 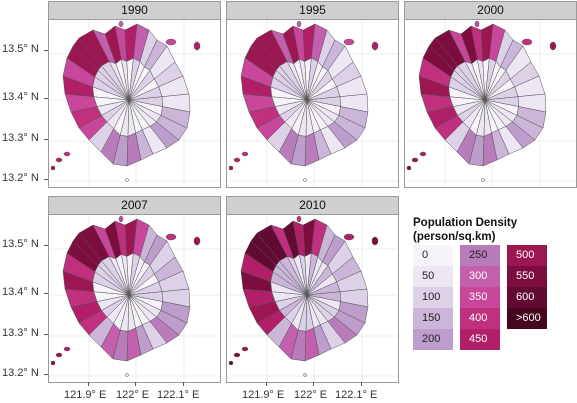 I want to click on map-panel-2000: 2000, so click(x=490, y=94).